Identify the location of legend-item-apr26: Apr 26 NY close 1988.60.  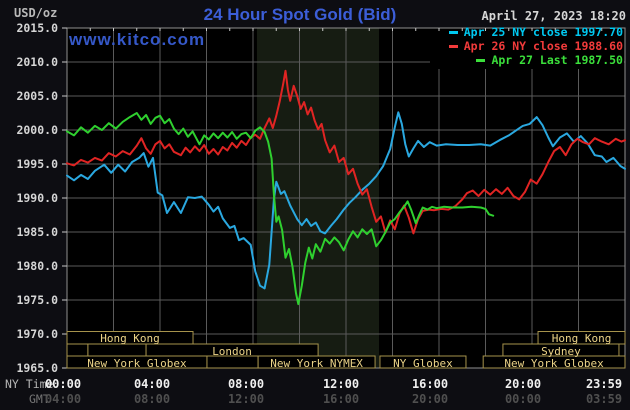
(535, 46).